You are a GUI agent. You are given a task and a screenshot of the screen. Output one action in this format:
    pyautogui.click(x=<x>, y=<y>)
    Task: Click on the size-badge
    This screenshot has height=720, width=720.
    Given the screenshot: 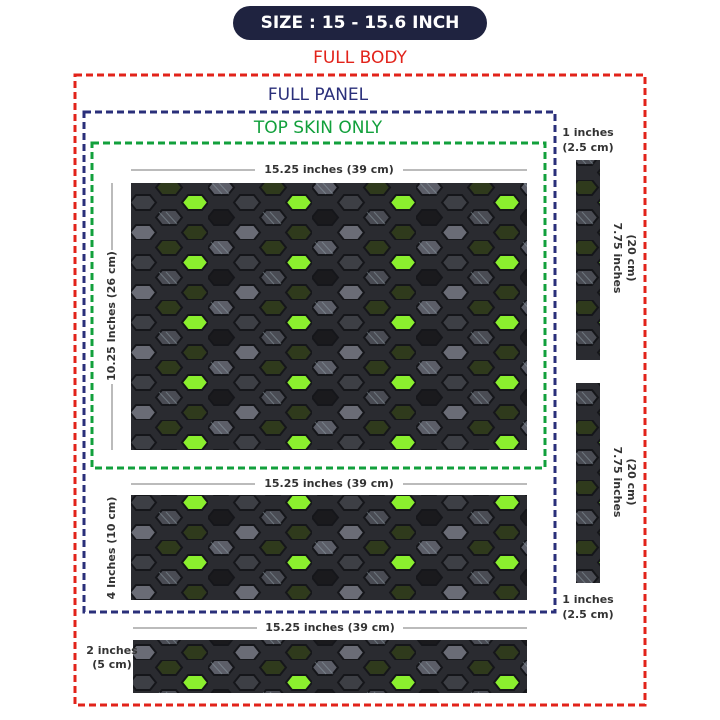 What is the action you would take?
    pyautogui.click(x=360, y=23)
    